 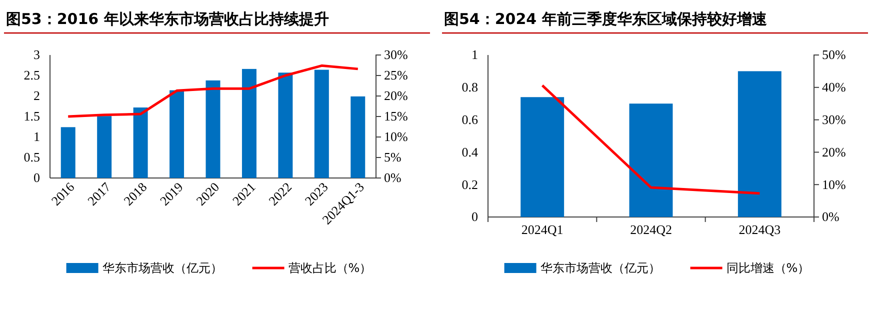 What do you see at coordinates (542, 230) in the screenshot?
I see `x-tick-label: 2024Q1` at bounding box center [542, 230].